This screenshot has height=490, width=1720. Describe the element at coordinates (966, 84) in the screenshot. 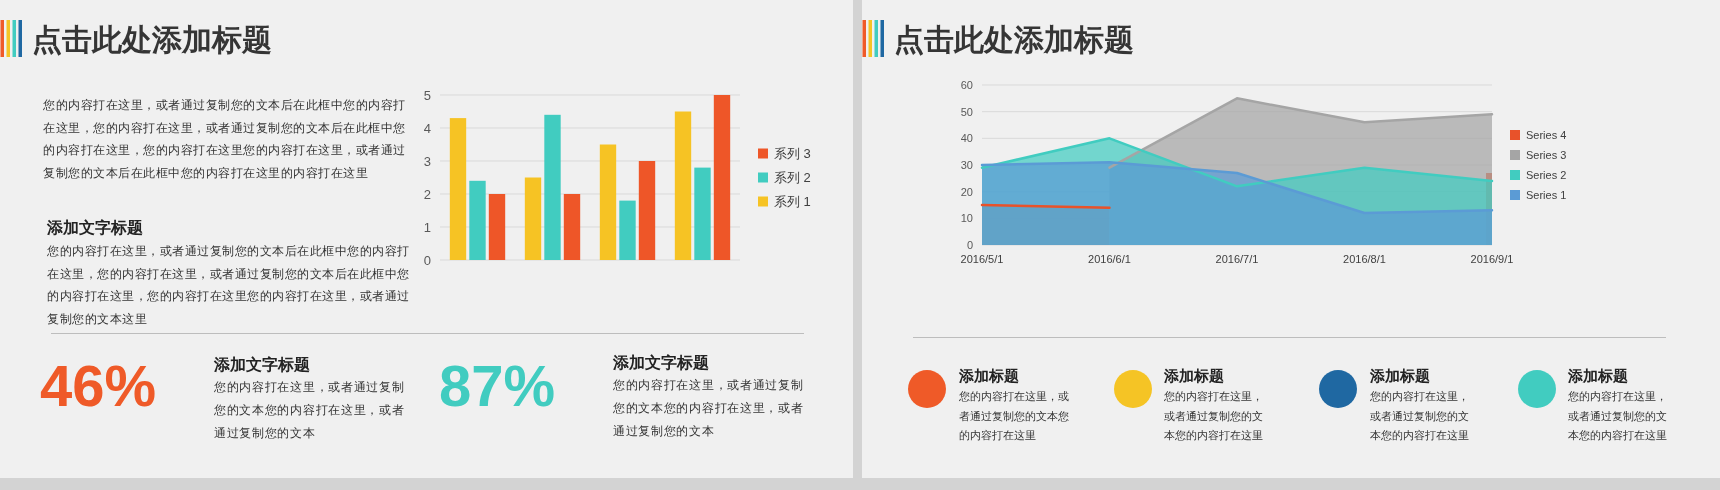

I see `ytick-label: 60` at that location.